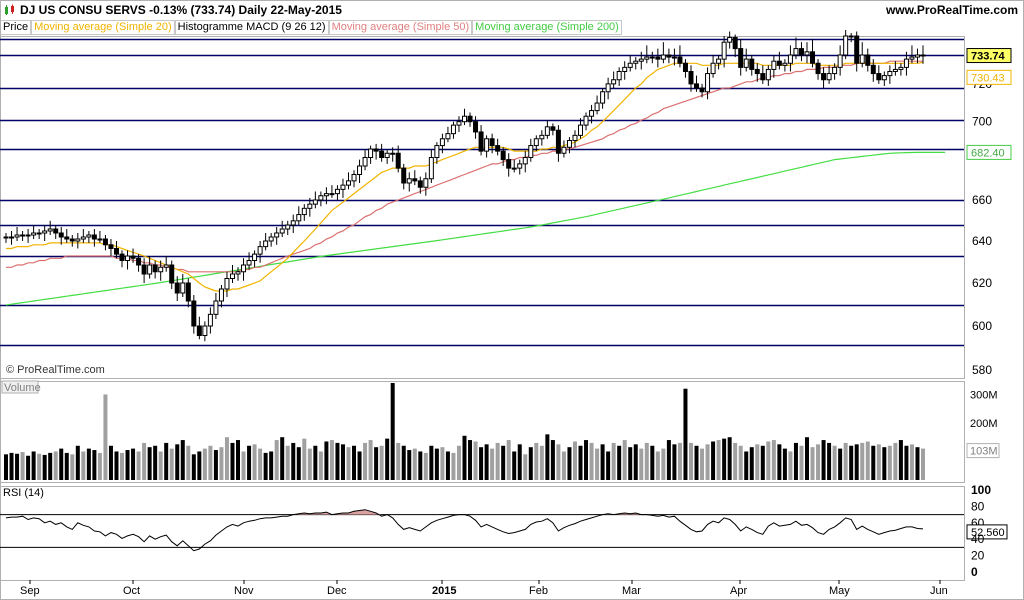 The width and height of the screenshot is (1024, 600). Describe the element at coordinates (989, 77) in the screenshot. I see `price-badge-ma20` at that location.